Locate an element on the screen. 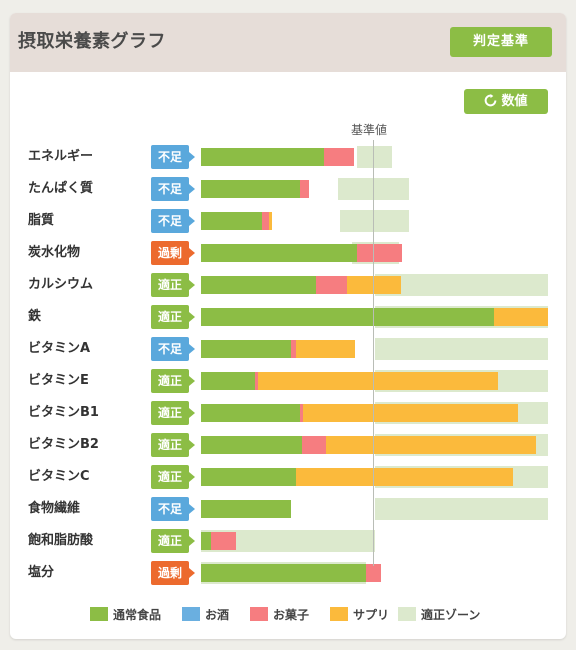 The height and width of the screenshot is (650, 576). nutrient-row: 鉄 適正 is located at coordinates (288, 317).